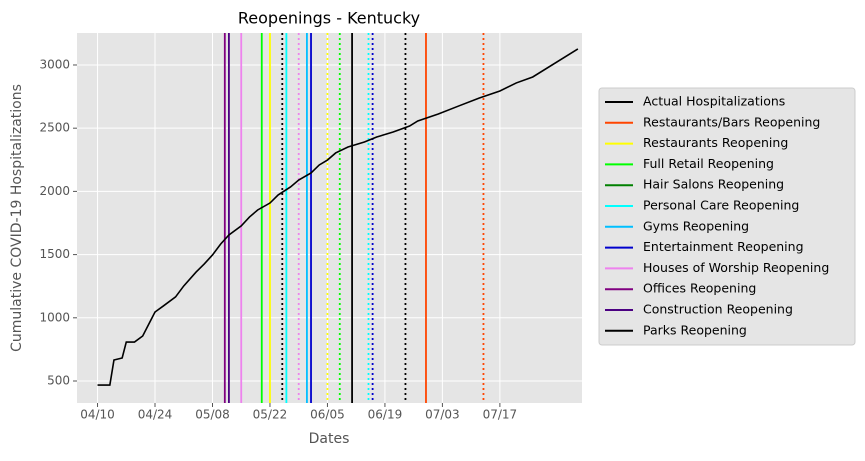 The width and height of the screenshot is (865, 461). What do you see at coordinates (708, 163) in the screenshot?
I see `legend-label: Full Retail Reopening` at bounding box center [708, 163].